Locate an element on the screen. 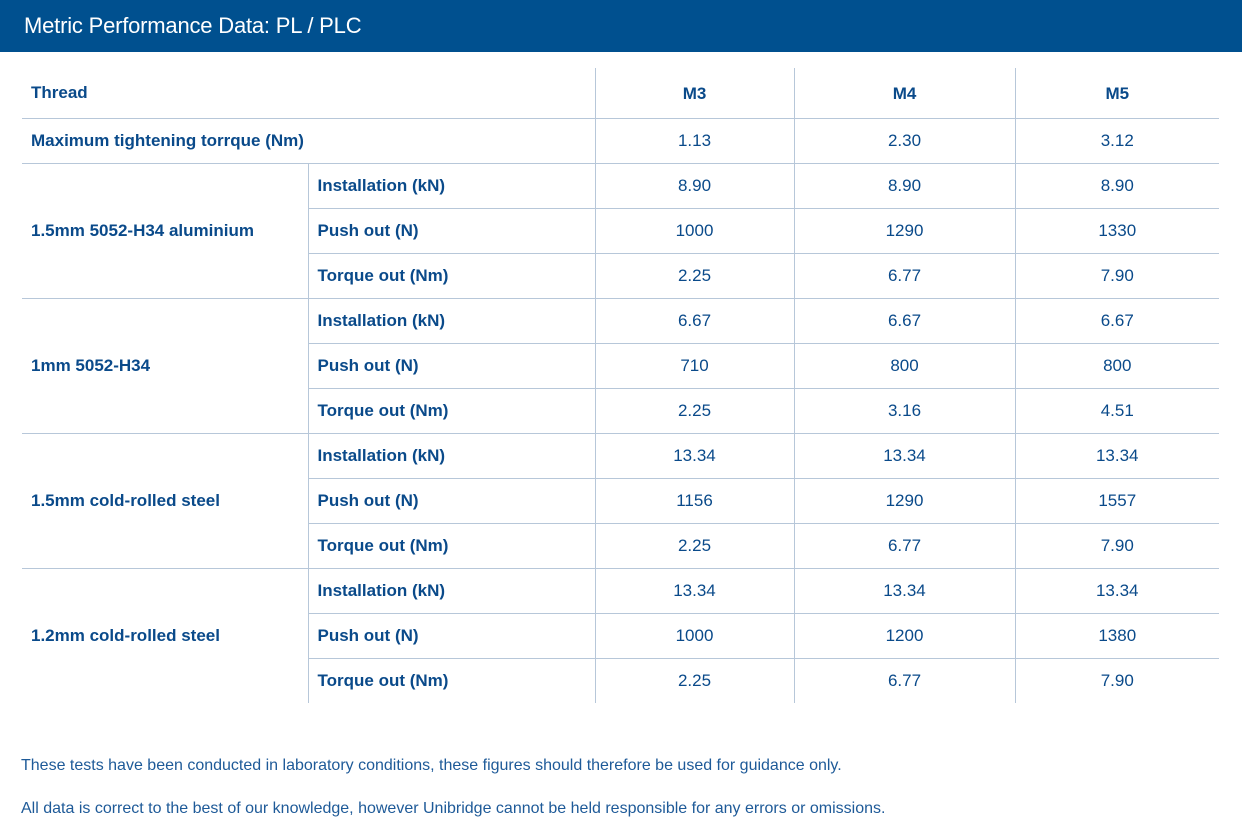 This screenshot has height=832, width=1242. table-row: Push out (N) 1000 1290 1330 is located at coordinates (620, 231).